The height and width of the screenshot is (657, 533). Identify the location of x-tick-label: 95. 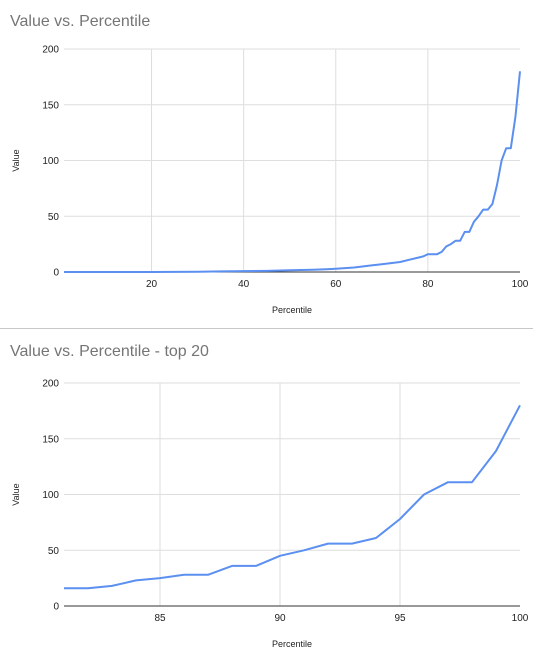
(400, 618).